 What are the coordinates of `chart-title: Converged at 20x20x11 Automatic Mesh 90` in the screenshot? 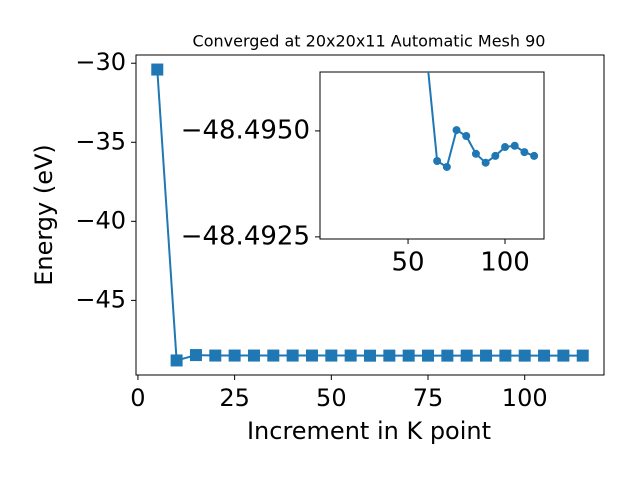 It's located at (369, 41).